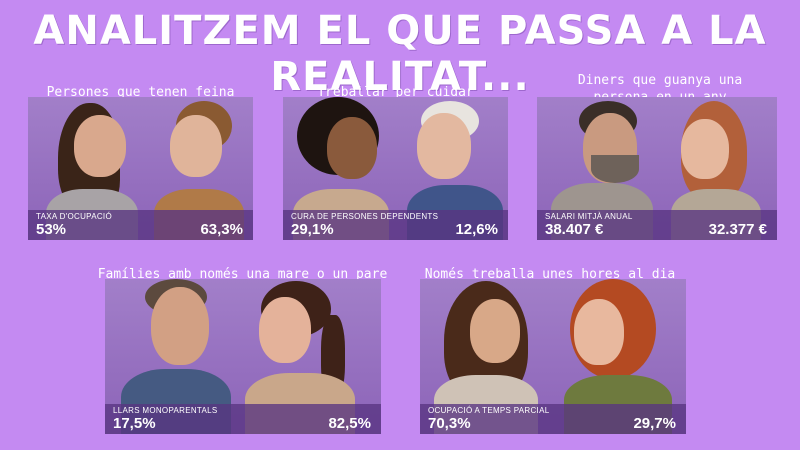 The image size is (800, 450). What do you see at coordinates (574, 229) in the screenshot?
I see `left-value: 38.407 €` at bounding box center [574, 229].